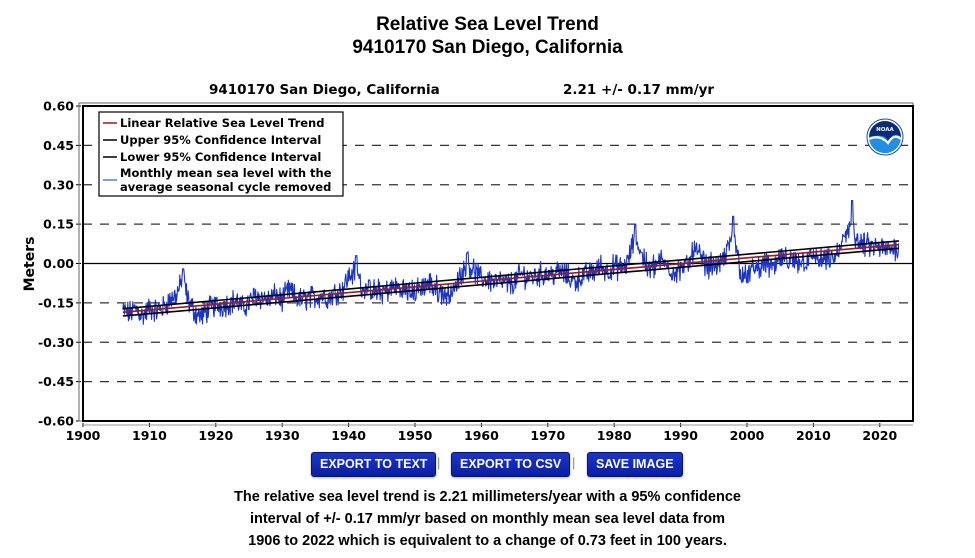 This screenshot has height=558, width=975. Describe the element at coordinates (374, 464) in the screenshot. I see `export-to-text-button: EXPORT TO TEXT` at that location.